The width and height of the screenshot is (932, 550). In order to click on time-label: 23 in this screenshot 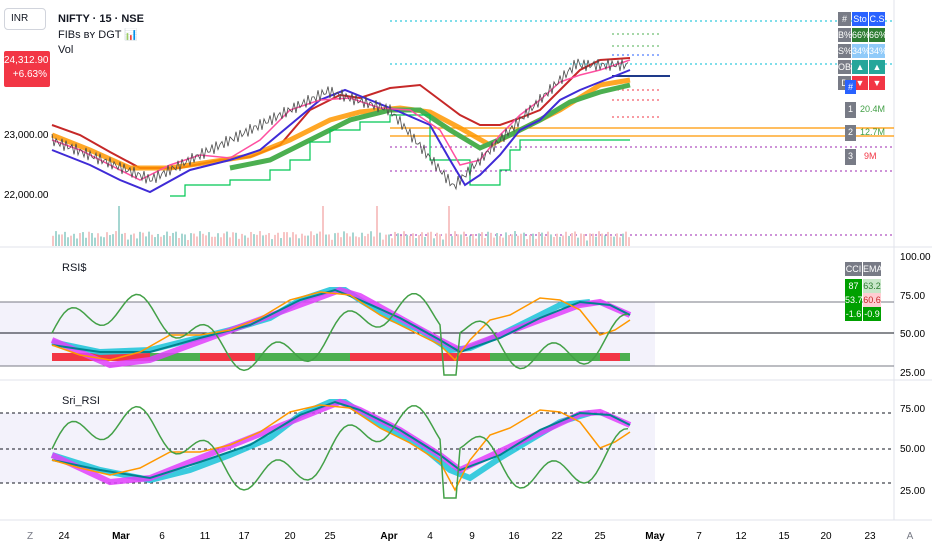, I will do `click(870, 536)`.